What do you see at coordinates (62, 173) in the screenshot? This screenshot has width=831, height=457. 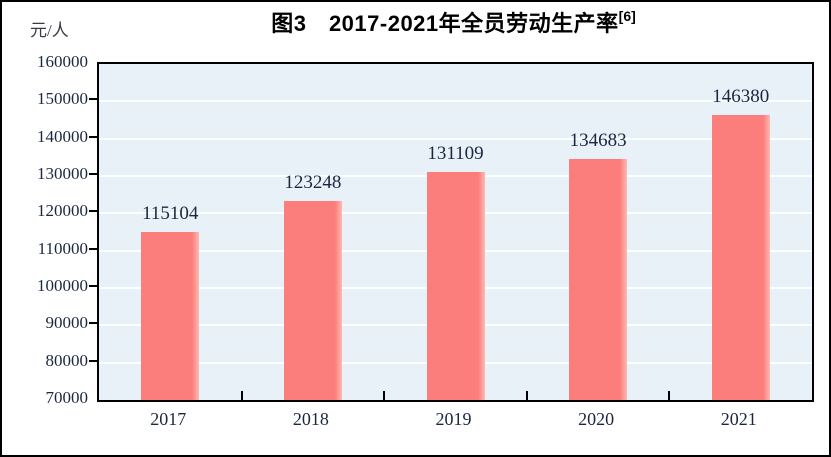 I see `y-axis-tick-label: 130000` at bounding box center [62, 173].